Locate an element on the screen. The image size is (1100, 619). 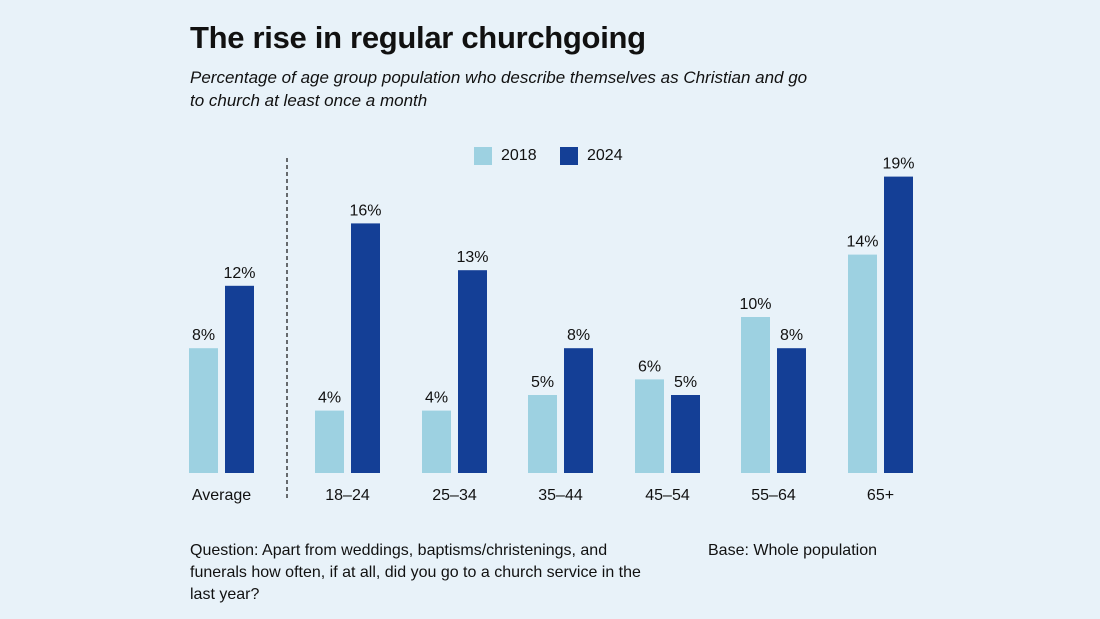
data-label-2018-2: 4% is located at coordinates (436, 398).